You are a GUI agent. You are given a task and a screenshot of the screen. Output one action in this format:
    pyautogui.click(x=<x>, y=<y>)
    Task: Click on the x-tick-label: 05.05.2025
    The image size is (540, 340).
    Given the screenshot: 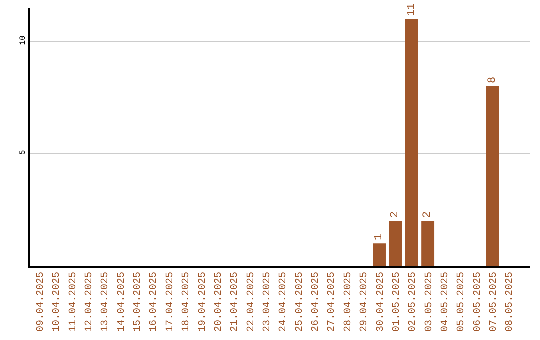 What is the action you would take?
    pyautogui.click(x=462, y=302)
    